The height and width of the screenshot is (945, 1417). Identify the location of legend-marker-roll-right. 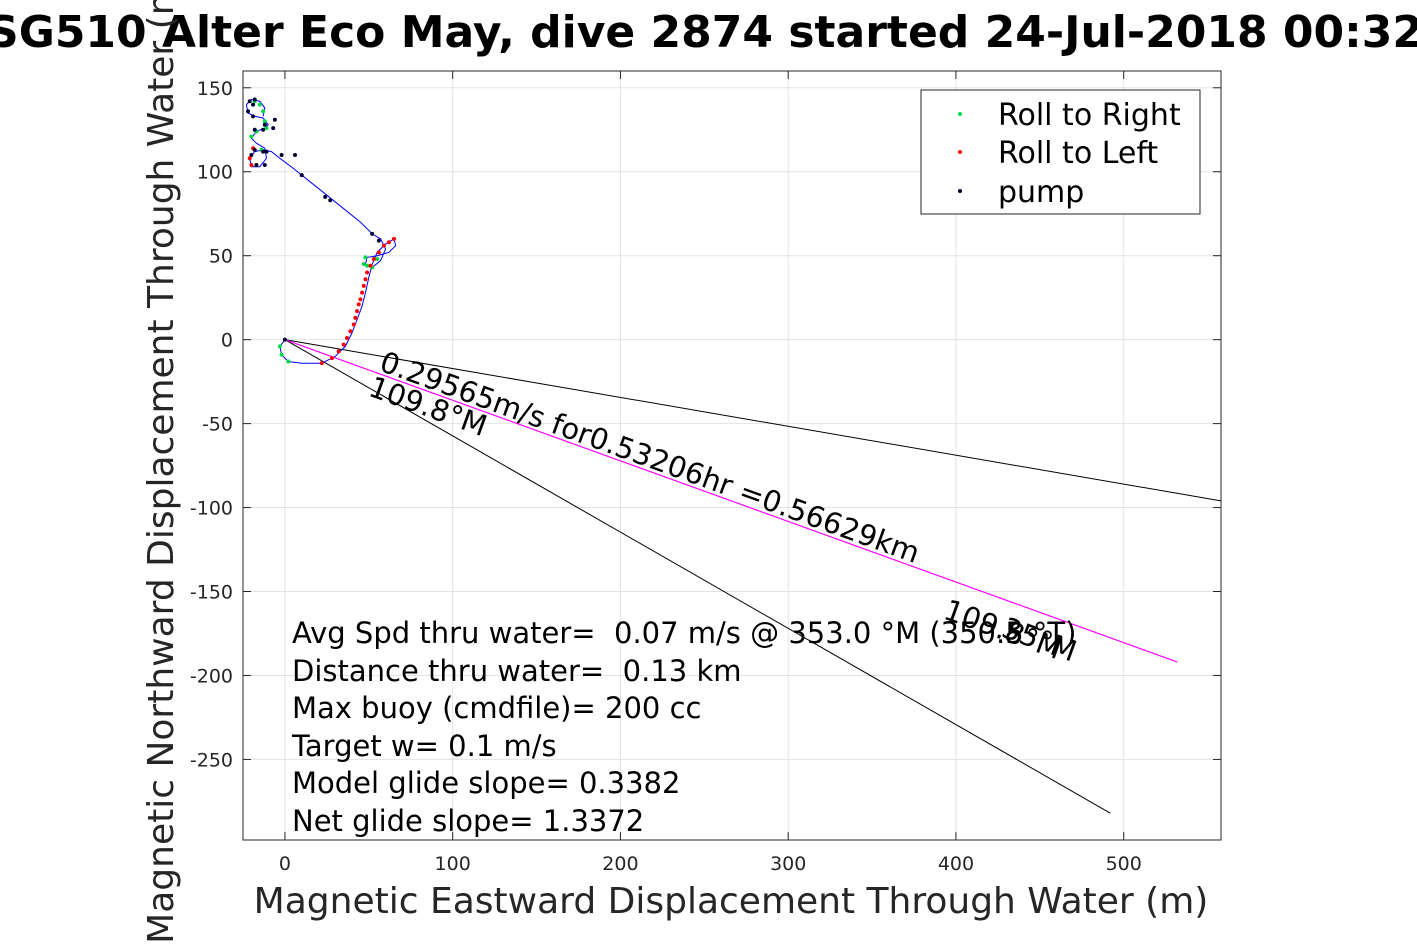
(960, 114).